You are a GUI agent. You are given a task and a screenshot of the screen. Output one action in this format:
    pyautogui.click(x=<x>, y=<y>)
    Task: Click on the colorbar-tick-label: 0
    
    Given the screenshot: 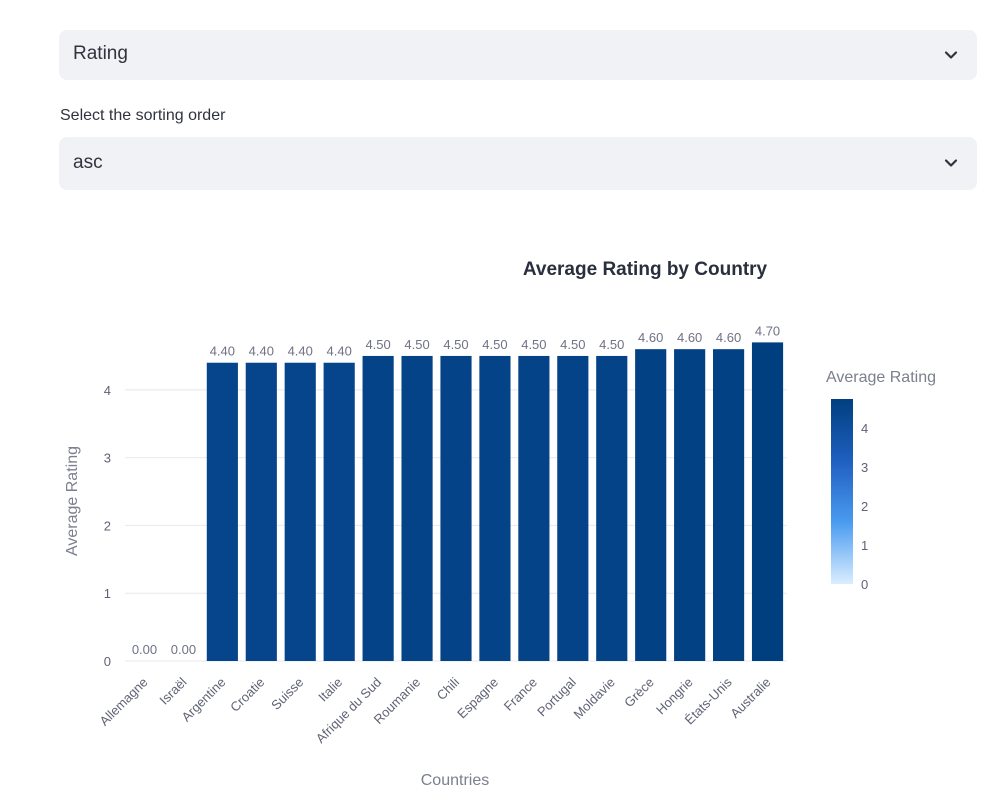 What is the action you would take?
    pyautogui.click(x=864, y=584)
    